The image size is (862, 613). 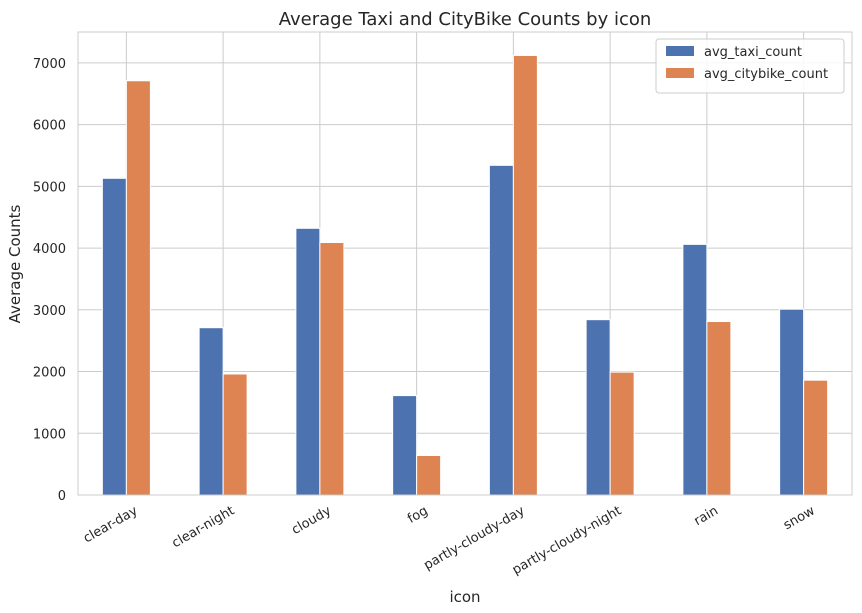 What do you see at coordinates (235, 434) in the screenshot?
I see `bar-avg_citybike_count-clear-night` at bounding box center [235, 434].